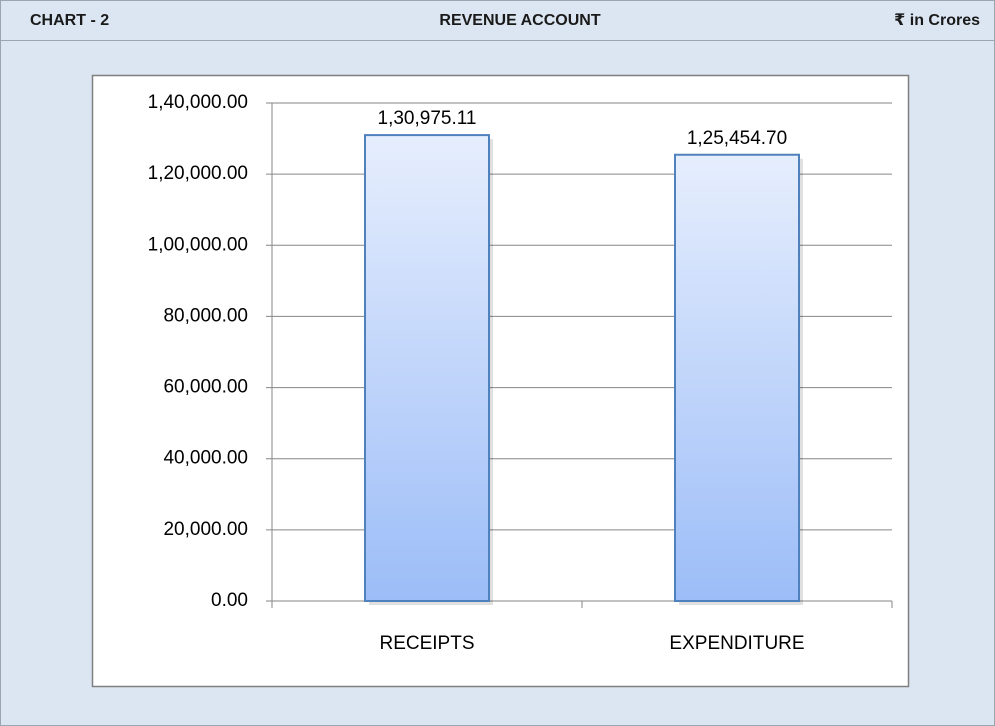  I want to click on y-tick-label: 1,00,000.00, so click(198, 244).